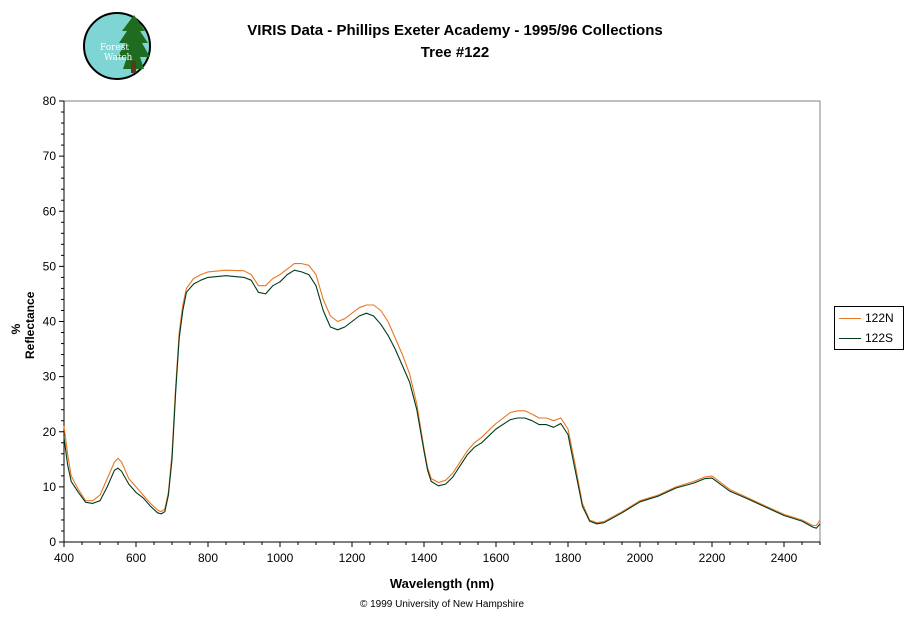 The width and height of the screenshot is (911, 623). What do you see at coordinates (50, 322) in the screenshot?
I see `y-tick-label: 40` at bounding box center [50, 322].